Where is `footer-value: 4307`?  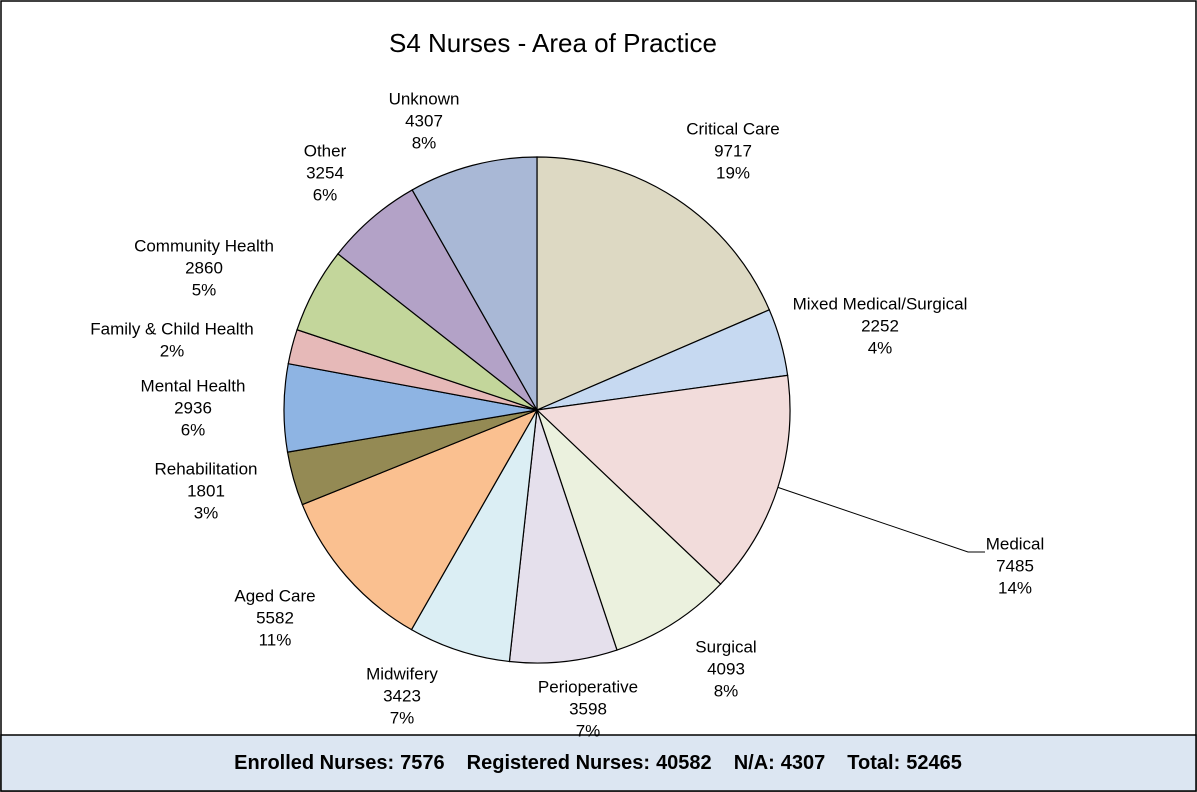
footer-value: 4307 is located at coordinates (803, 763).